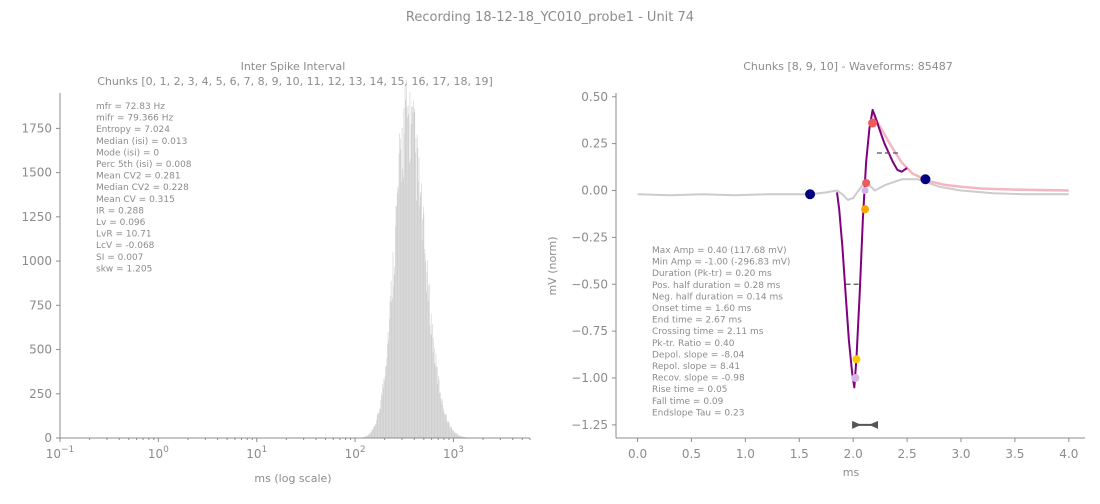 The image size is (1100, 504). I want to click on waveform-stat-line: Pos. half duration = 0.28 ms, so click(716, 286).